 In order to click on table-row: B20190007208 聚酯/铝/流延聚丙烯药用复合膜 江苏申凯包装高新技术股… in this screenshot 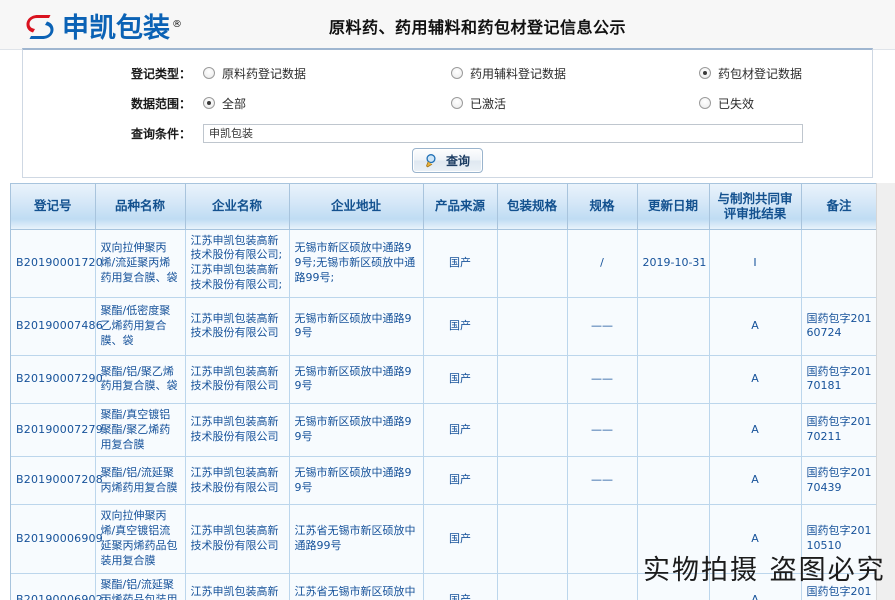, I will do `click(443, 481)`.